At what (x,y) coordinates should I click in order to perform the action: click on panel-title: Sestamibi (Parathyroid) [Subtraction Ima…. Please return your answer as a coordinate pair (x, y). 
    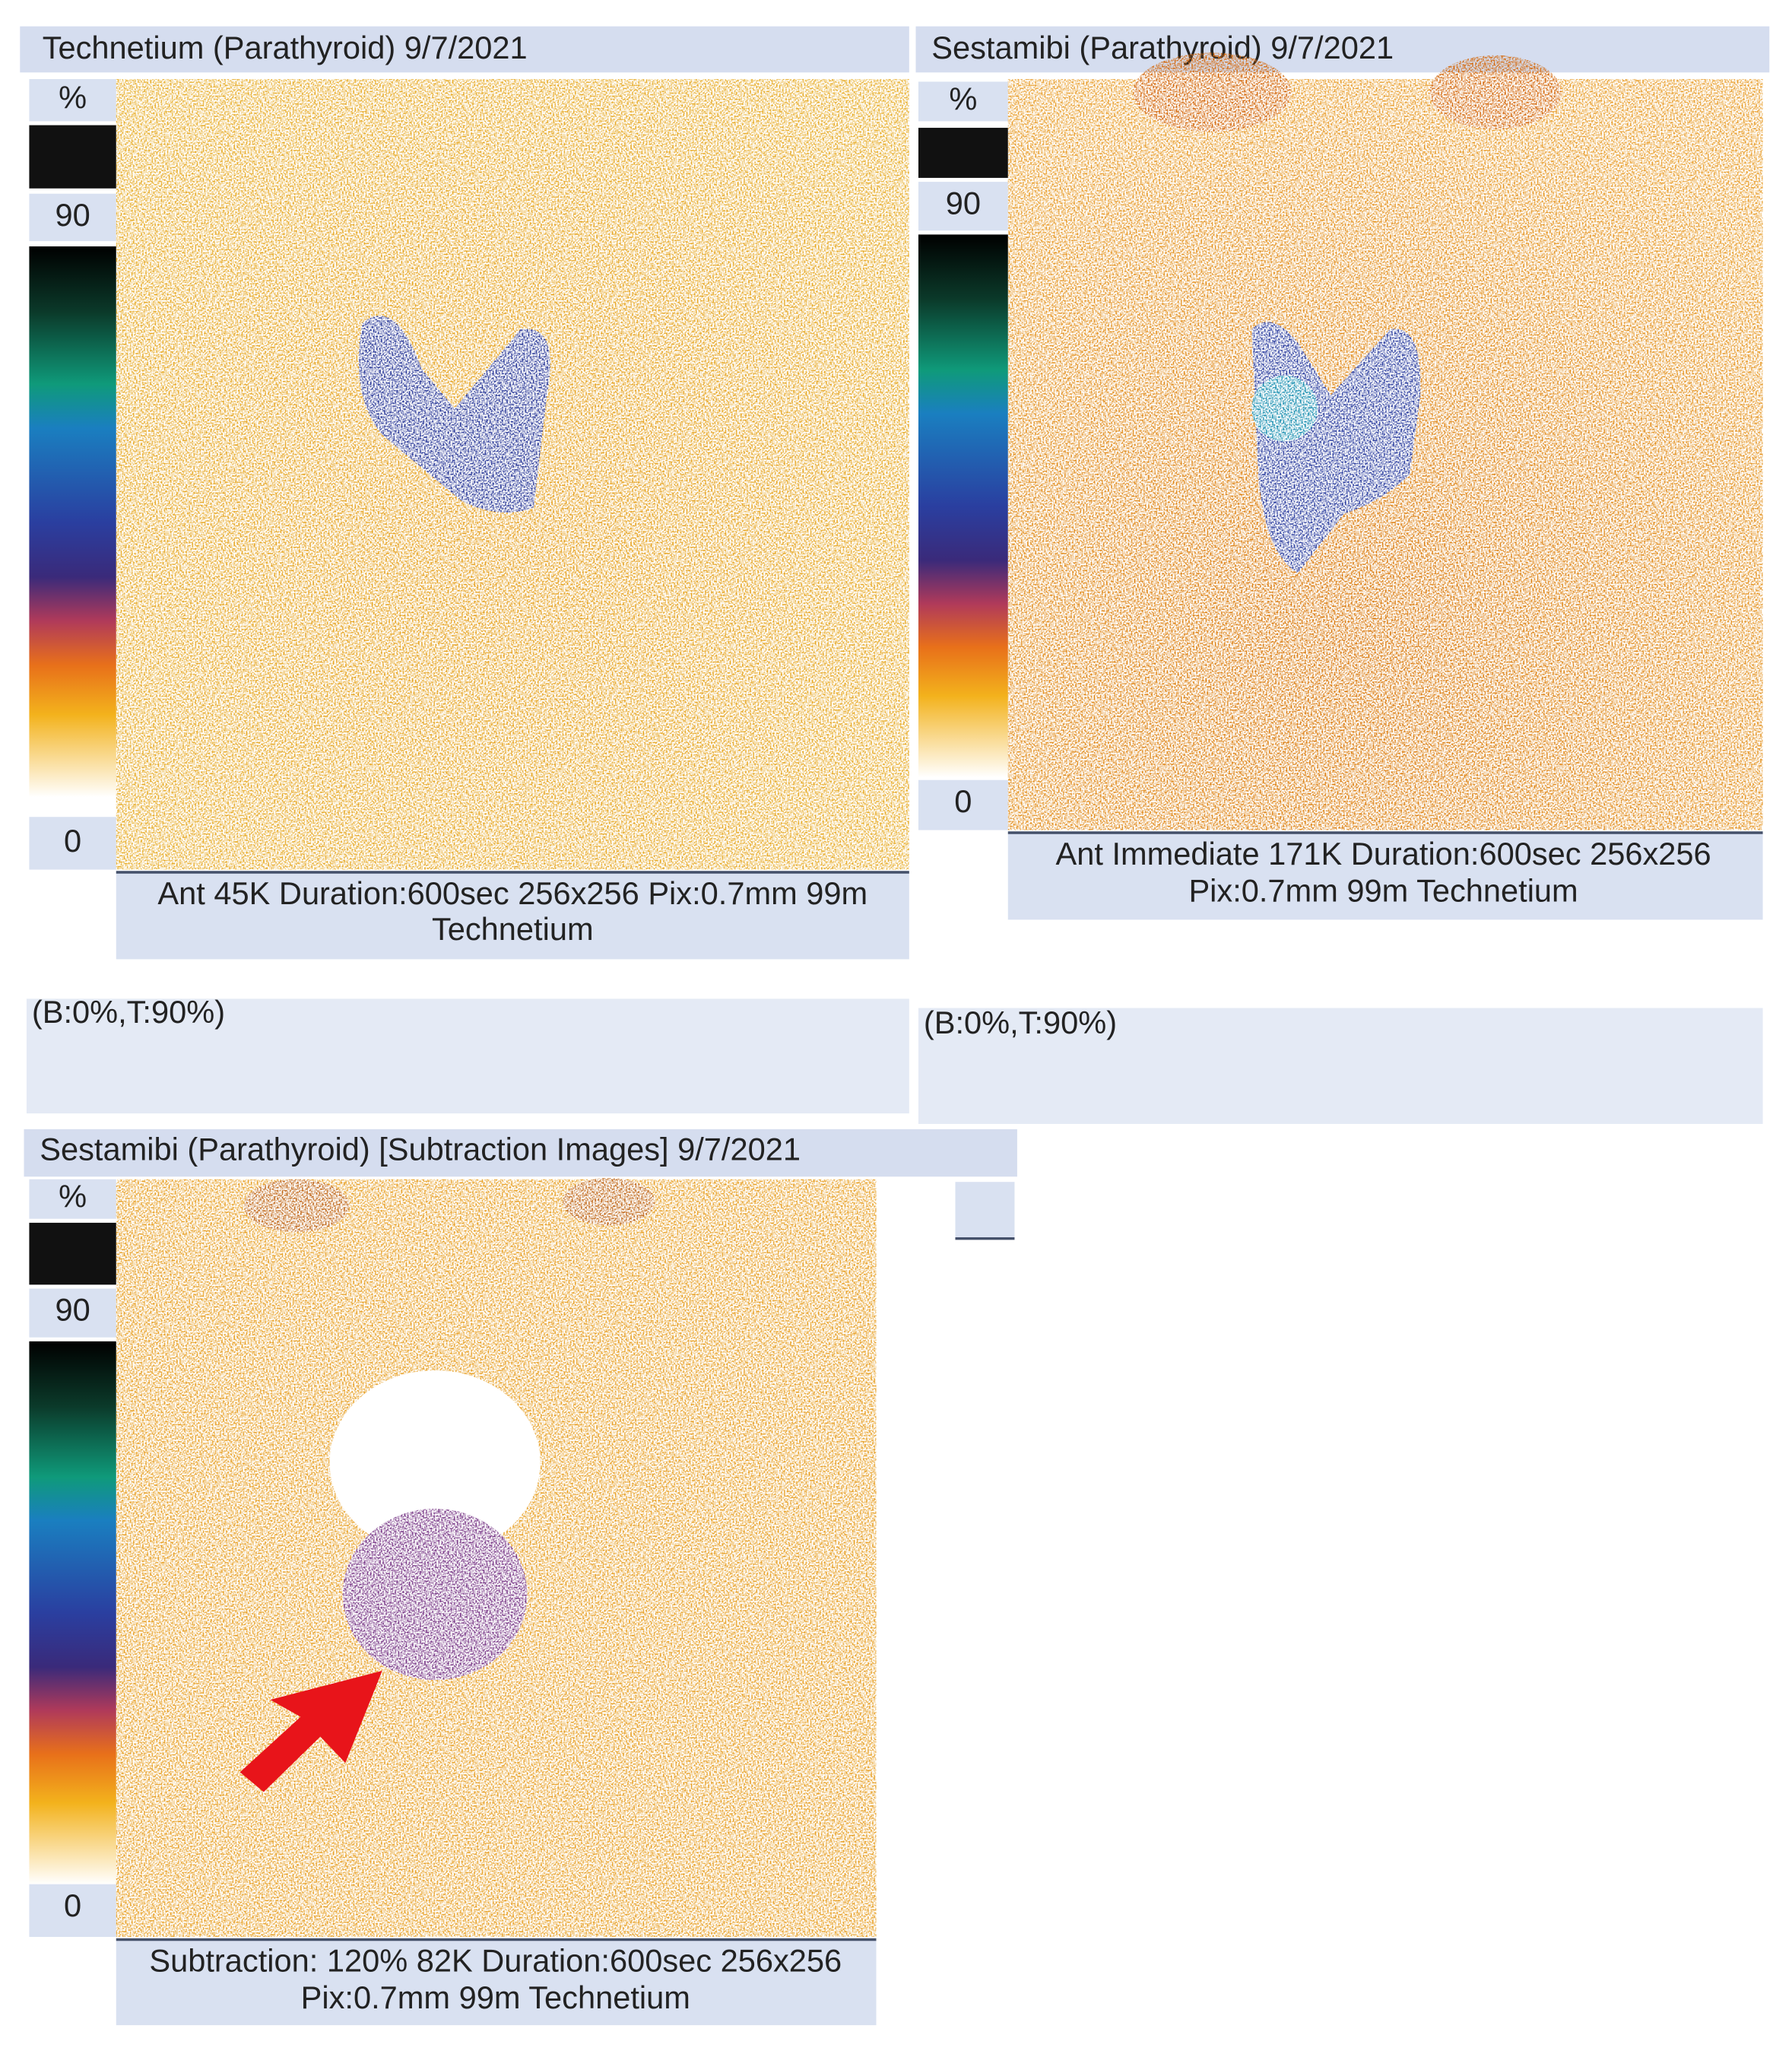
    Looking at the image, I should click on (421, 1149).